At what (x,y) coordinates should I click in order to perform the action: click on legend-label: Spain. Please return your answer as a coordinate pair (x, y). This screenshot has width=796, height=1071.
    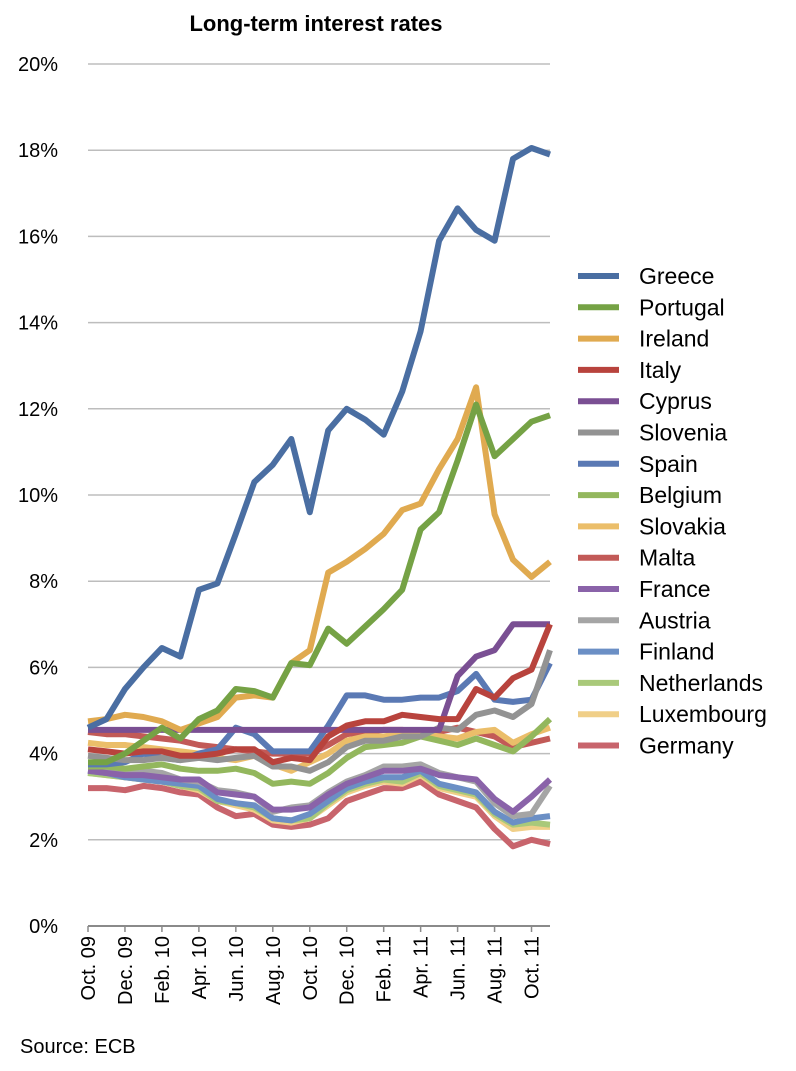
    Looking at the image, I should click on (668, 464).